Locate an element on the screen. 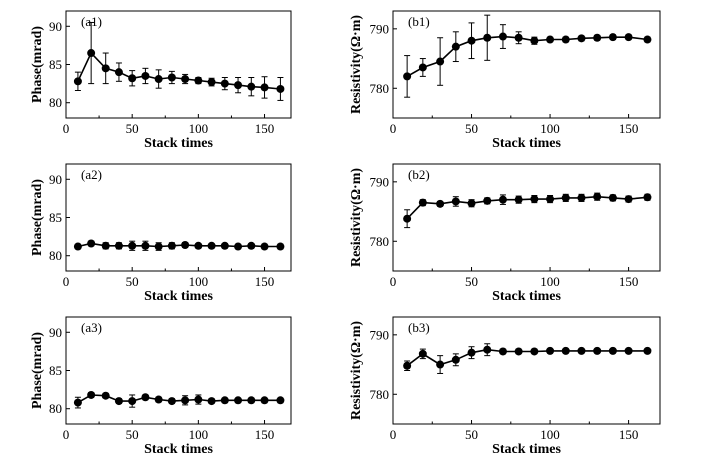 Image resolution: width=704 pixels, height=463 pixels. y-tick-label-b1: 790 is located at coordinates (380, 28).